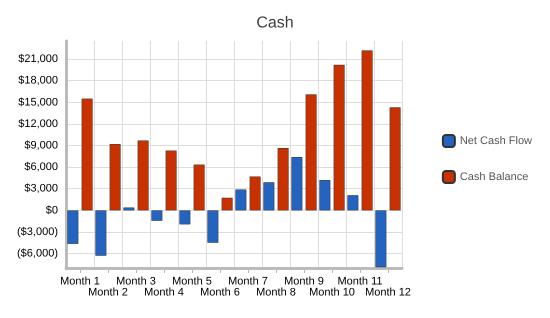 The width and height of the screenshot is (550, 318). I want to click on y-tick-label: ($6,000), so click(37, 254).